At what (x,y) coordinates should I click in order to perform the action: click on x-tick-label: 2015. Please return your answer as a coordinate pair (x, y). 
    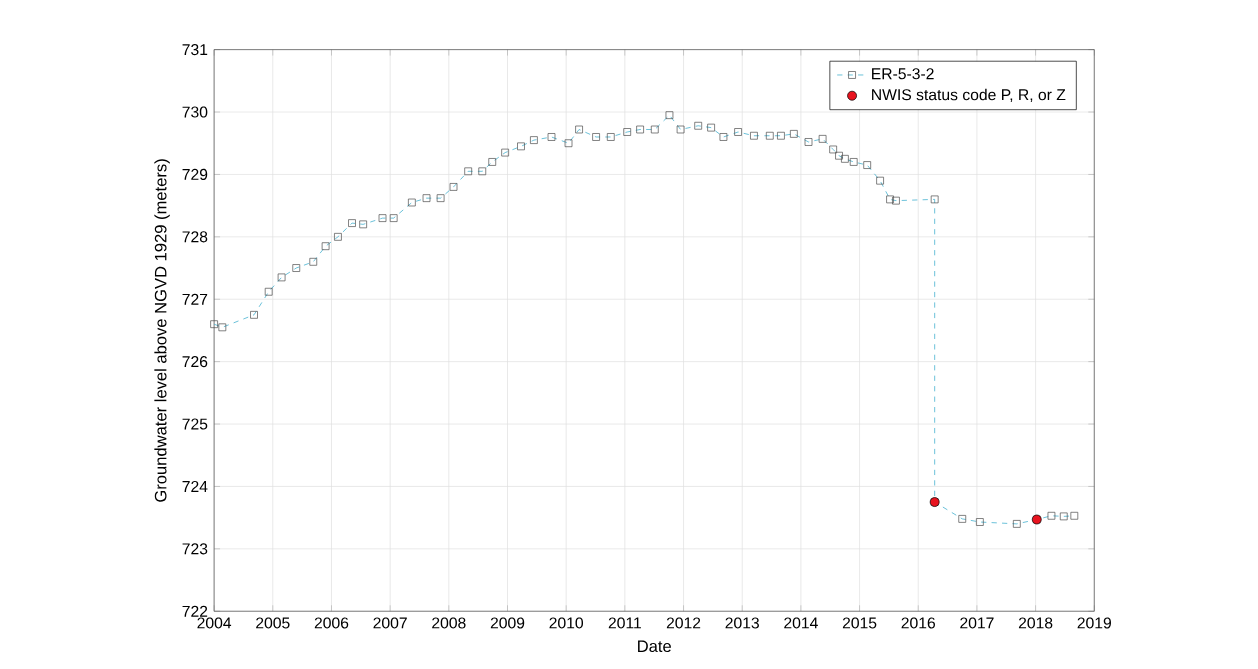
    Looking at the image, I should click on (859, 623).